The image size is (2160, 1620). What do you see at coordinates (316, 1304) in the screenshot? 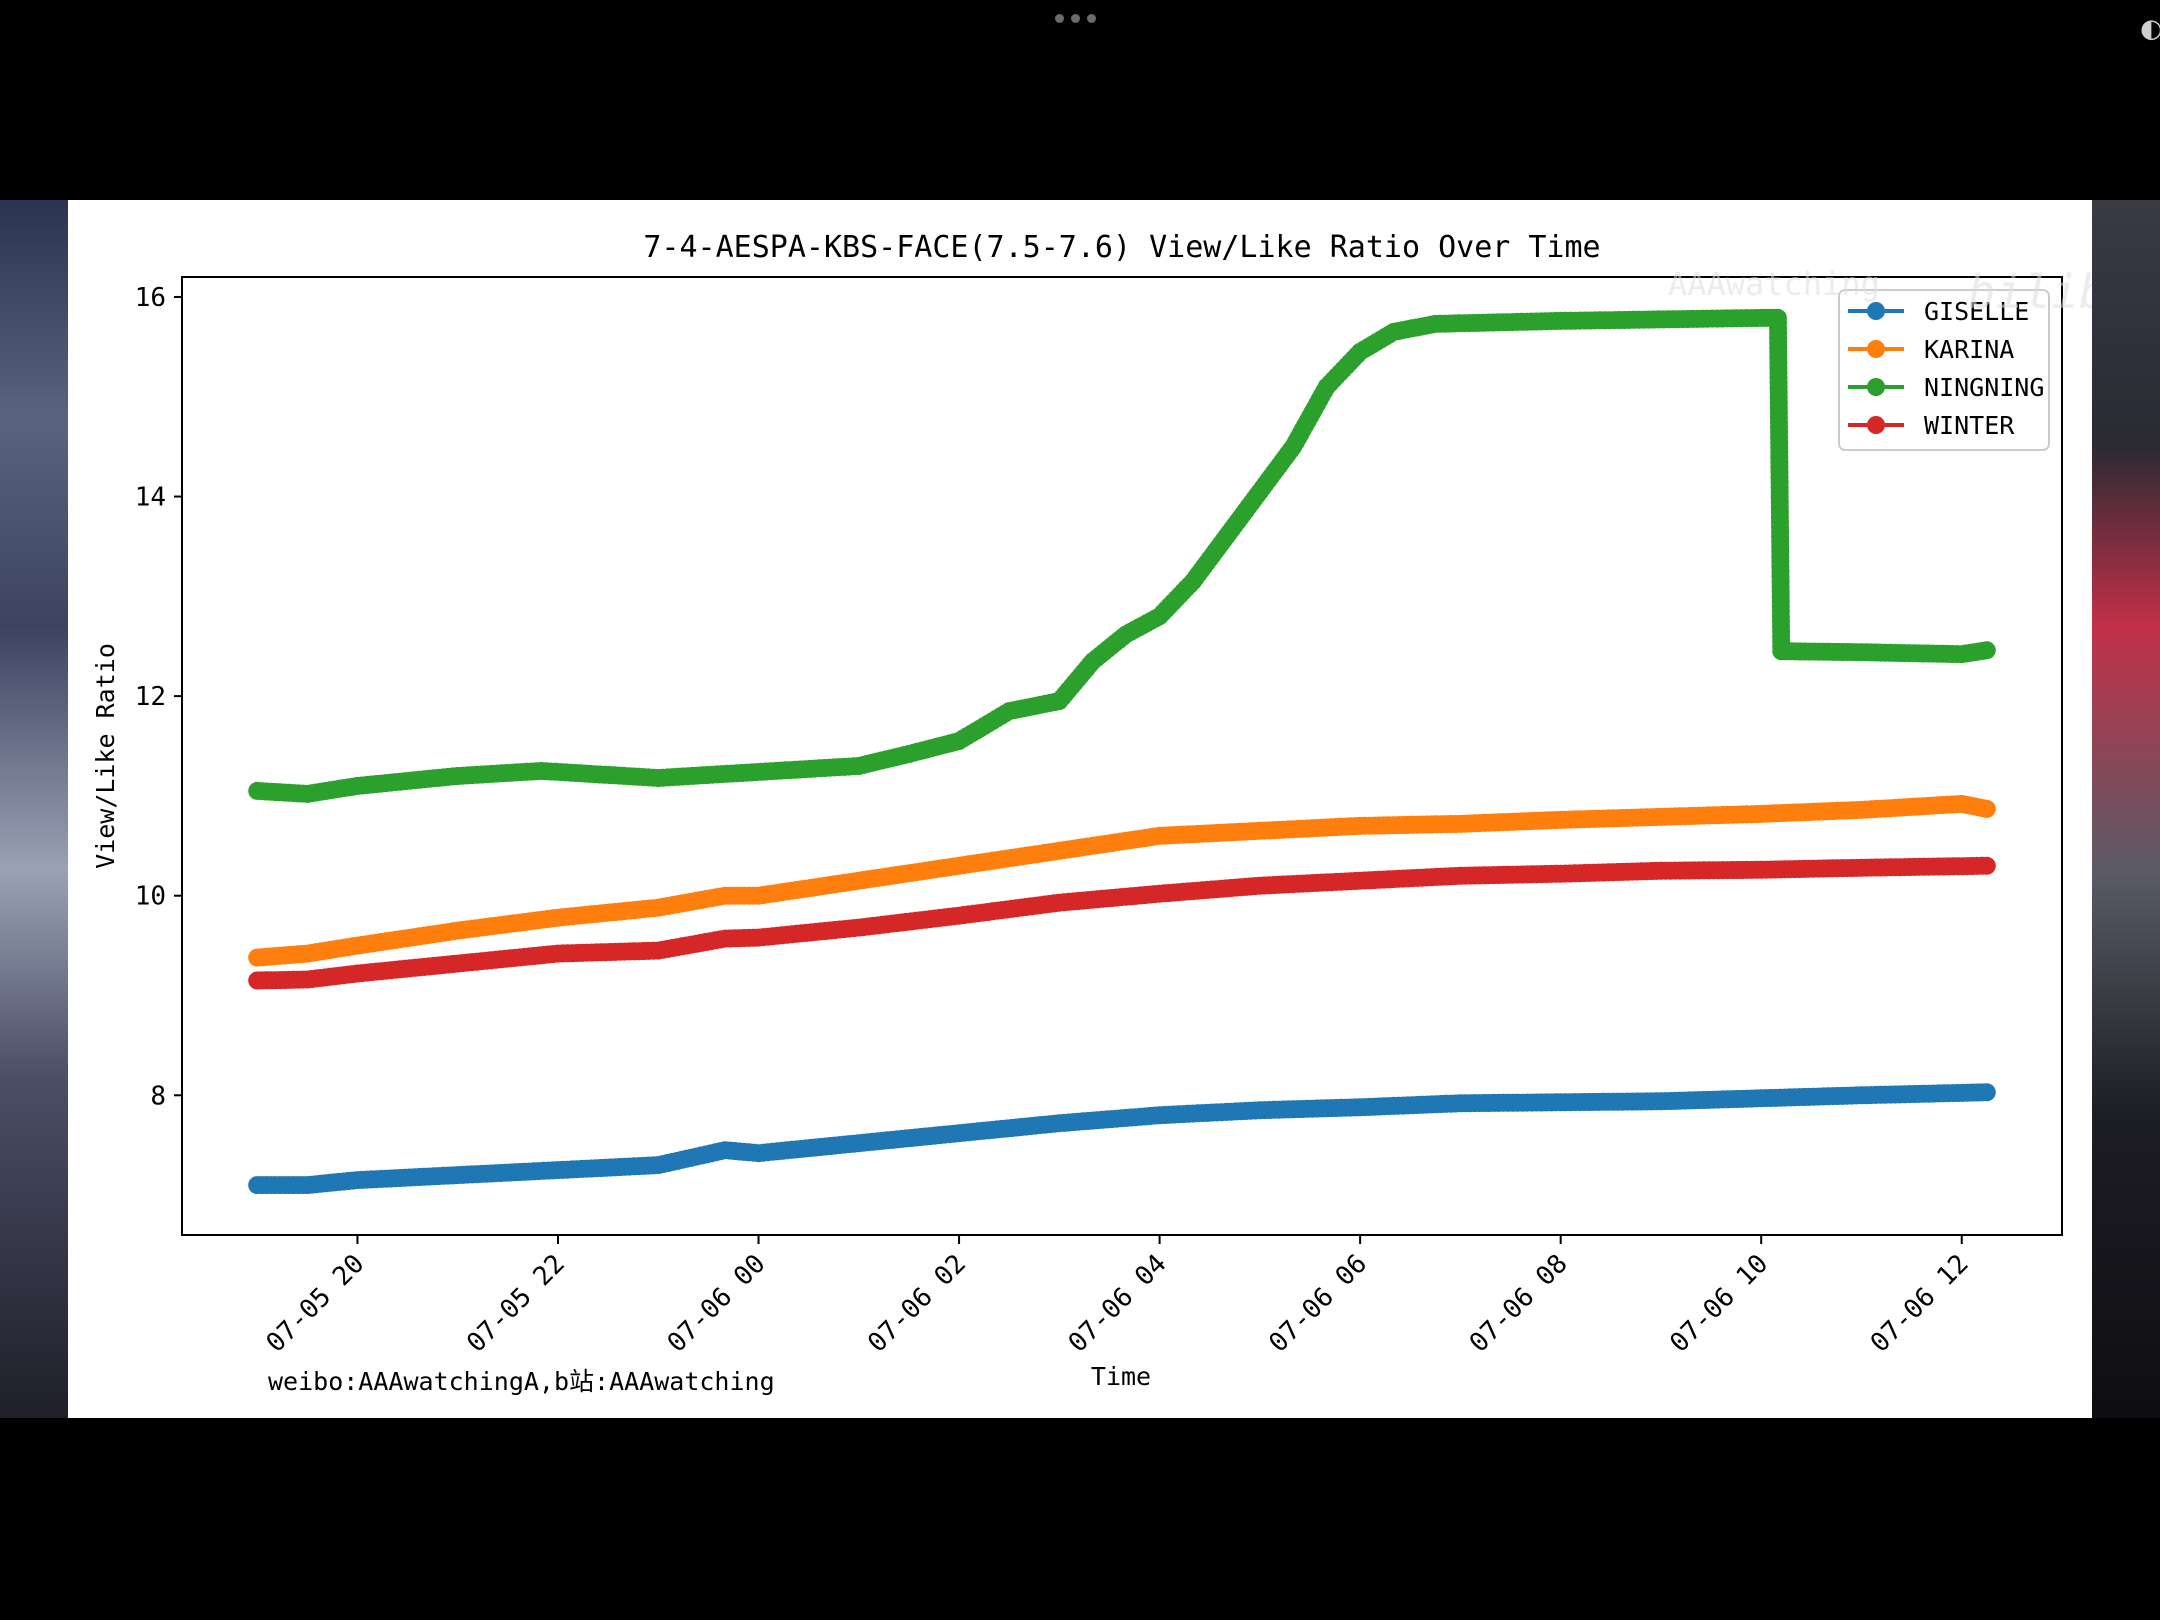
I see `x-tick-label-0: 07-05 20` at bounding box center [316, 1304].